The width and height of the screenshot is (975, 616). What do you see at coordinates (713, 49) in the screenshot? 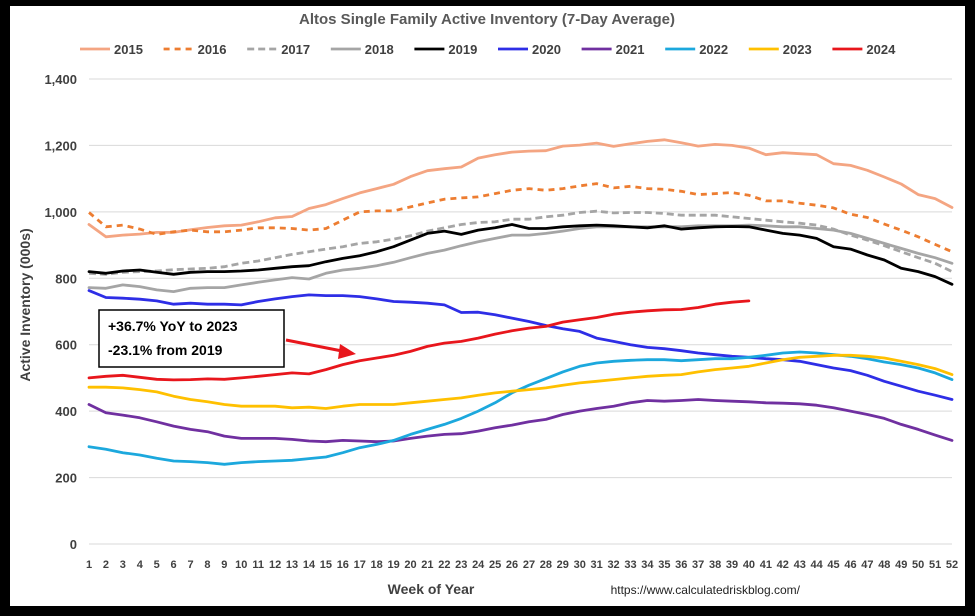
I see `legend-label-2022: 2022` at bounding box center [713, 49].